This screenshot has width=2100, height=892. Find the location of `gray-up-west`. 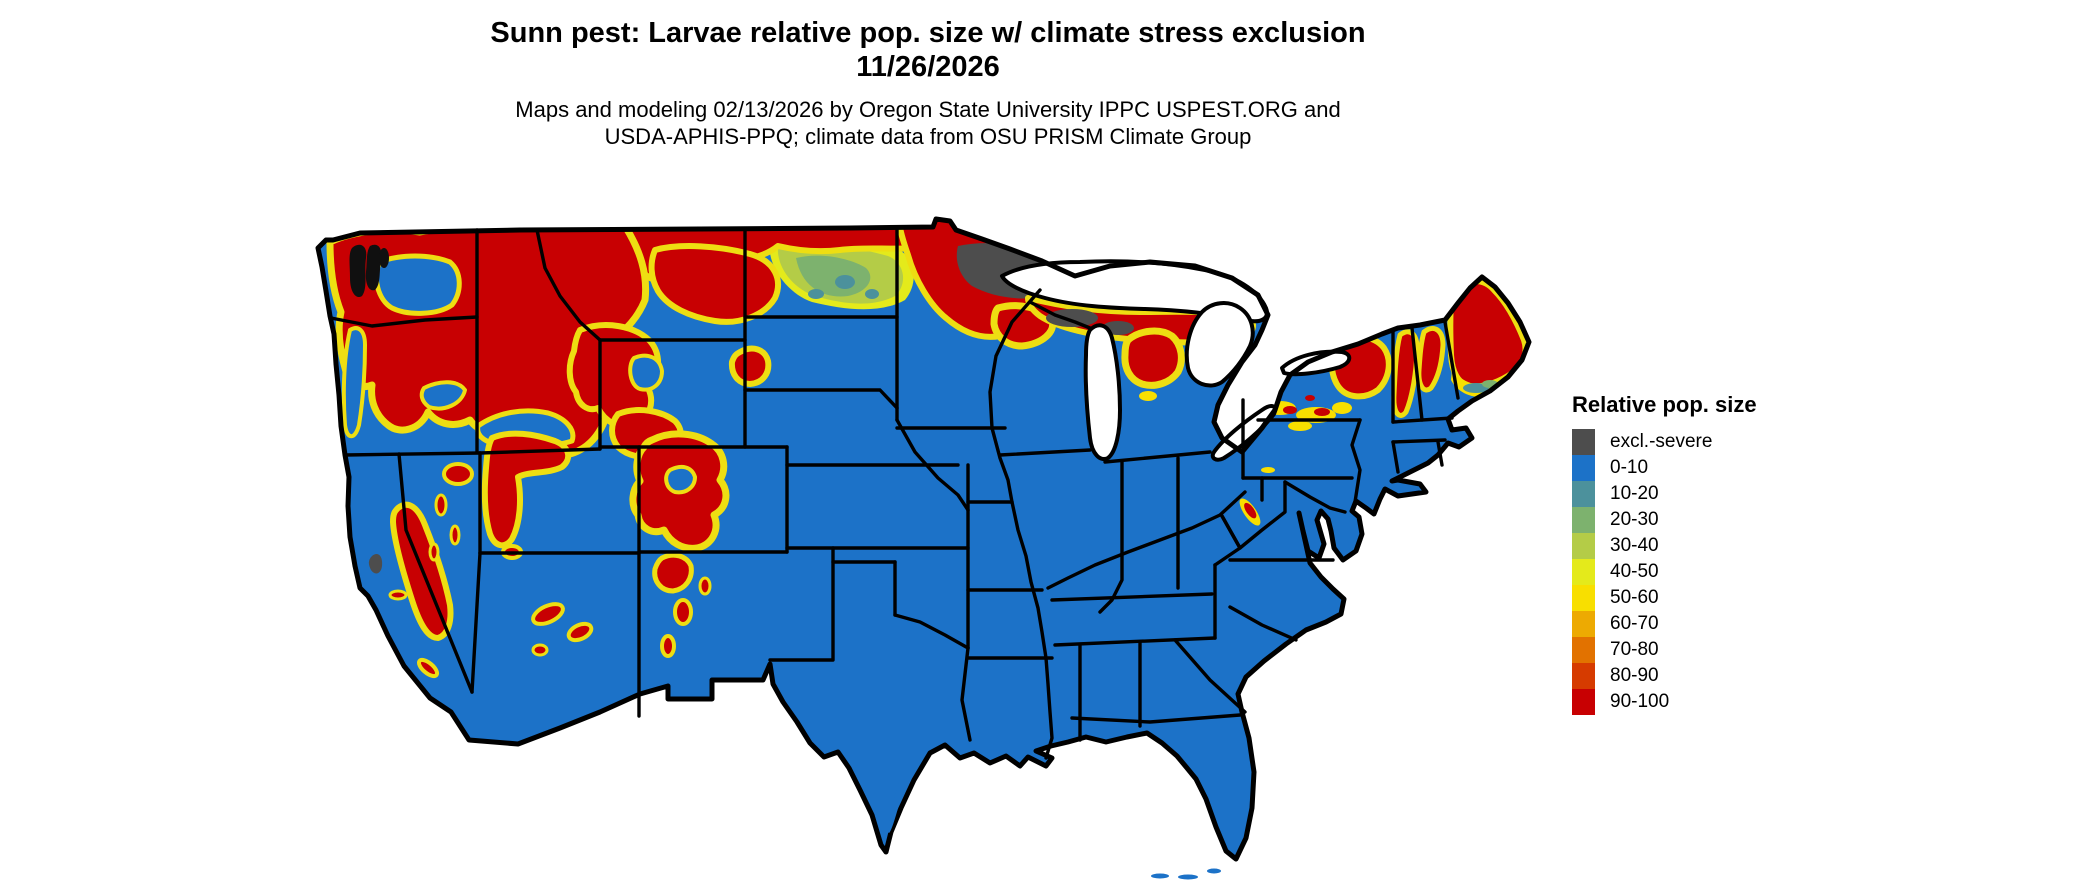

gray-up-west is located at coordinates (1072, 318).